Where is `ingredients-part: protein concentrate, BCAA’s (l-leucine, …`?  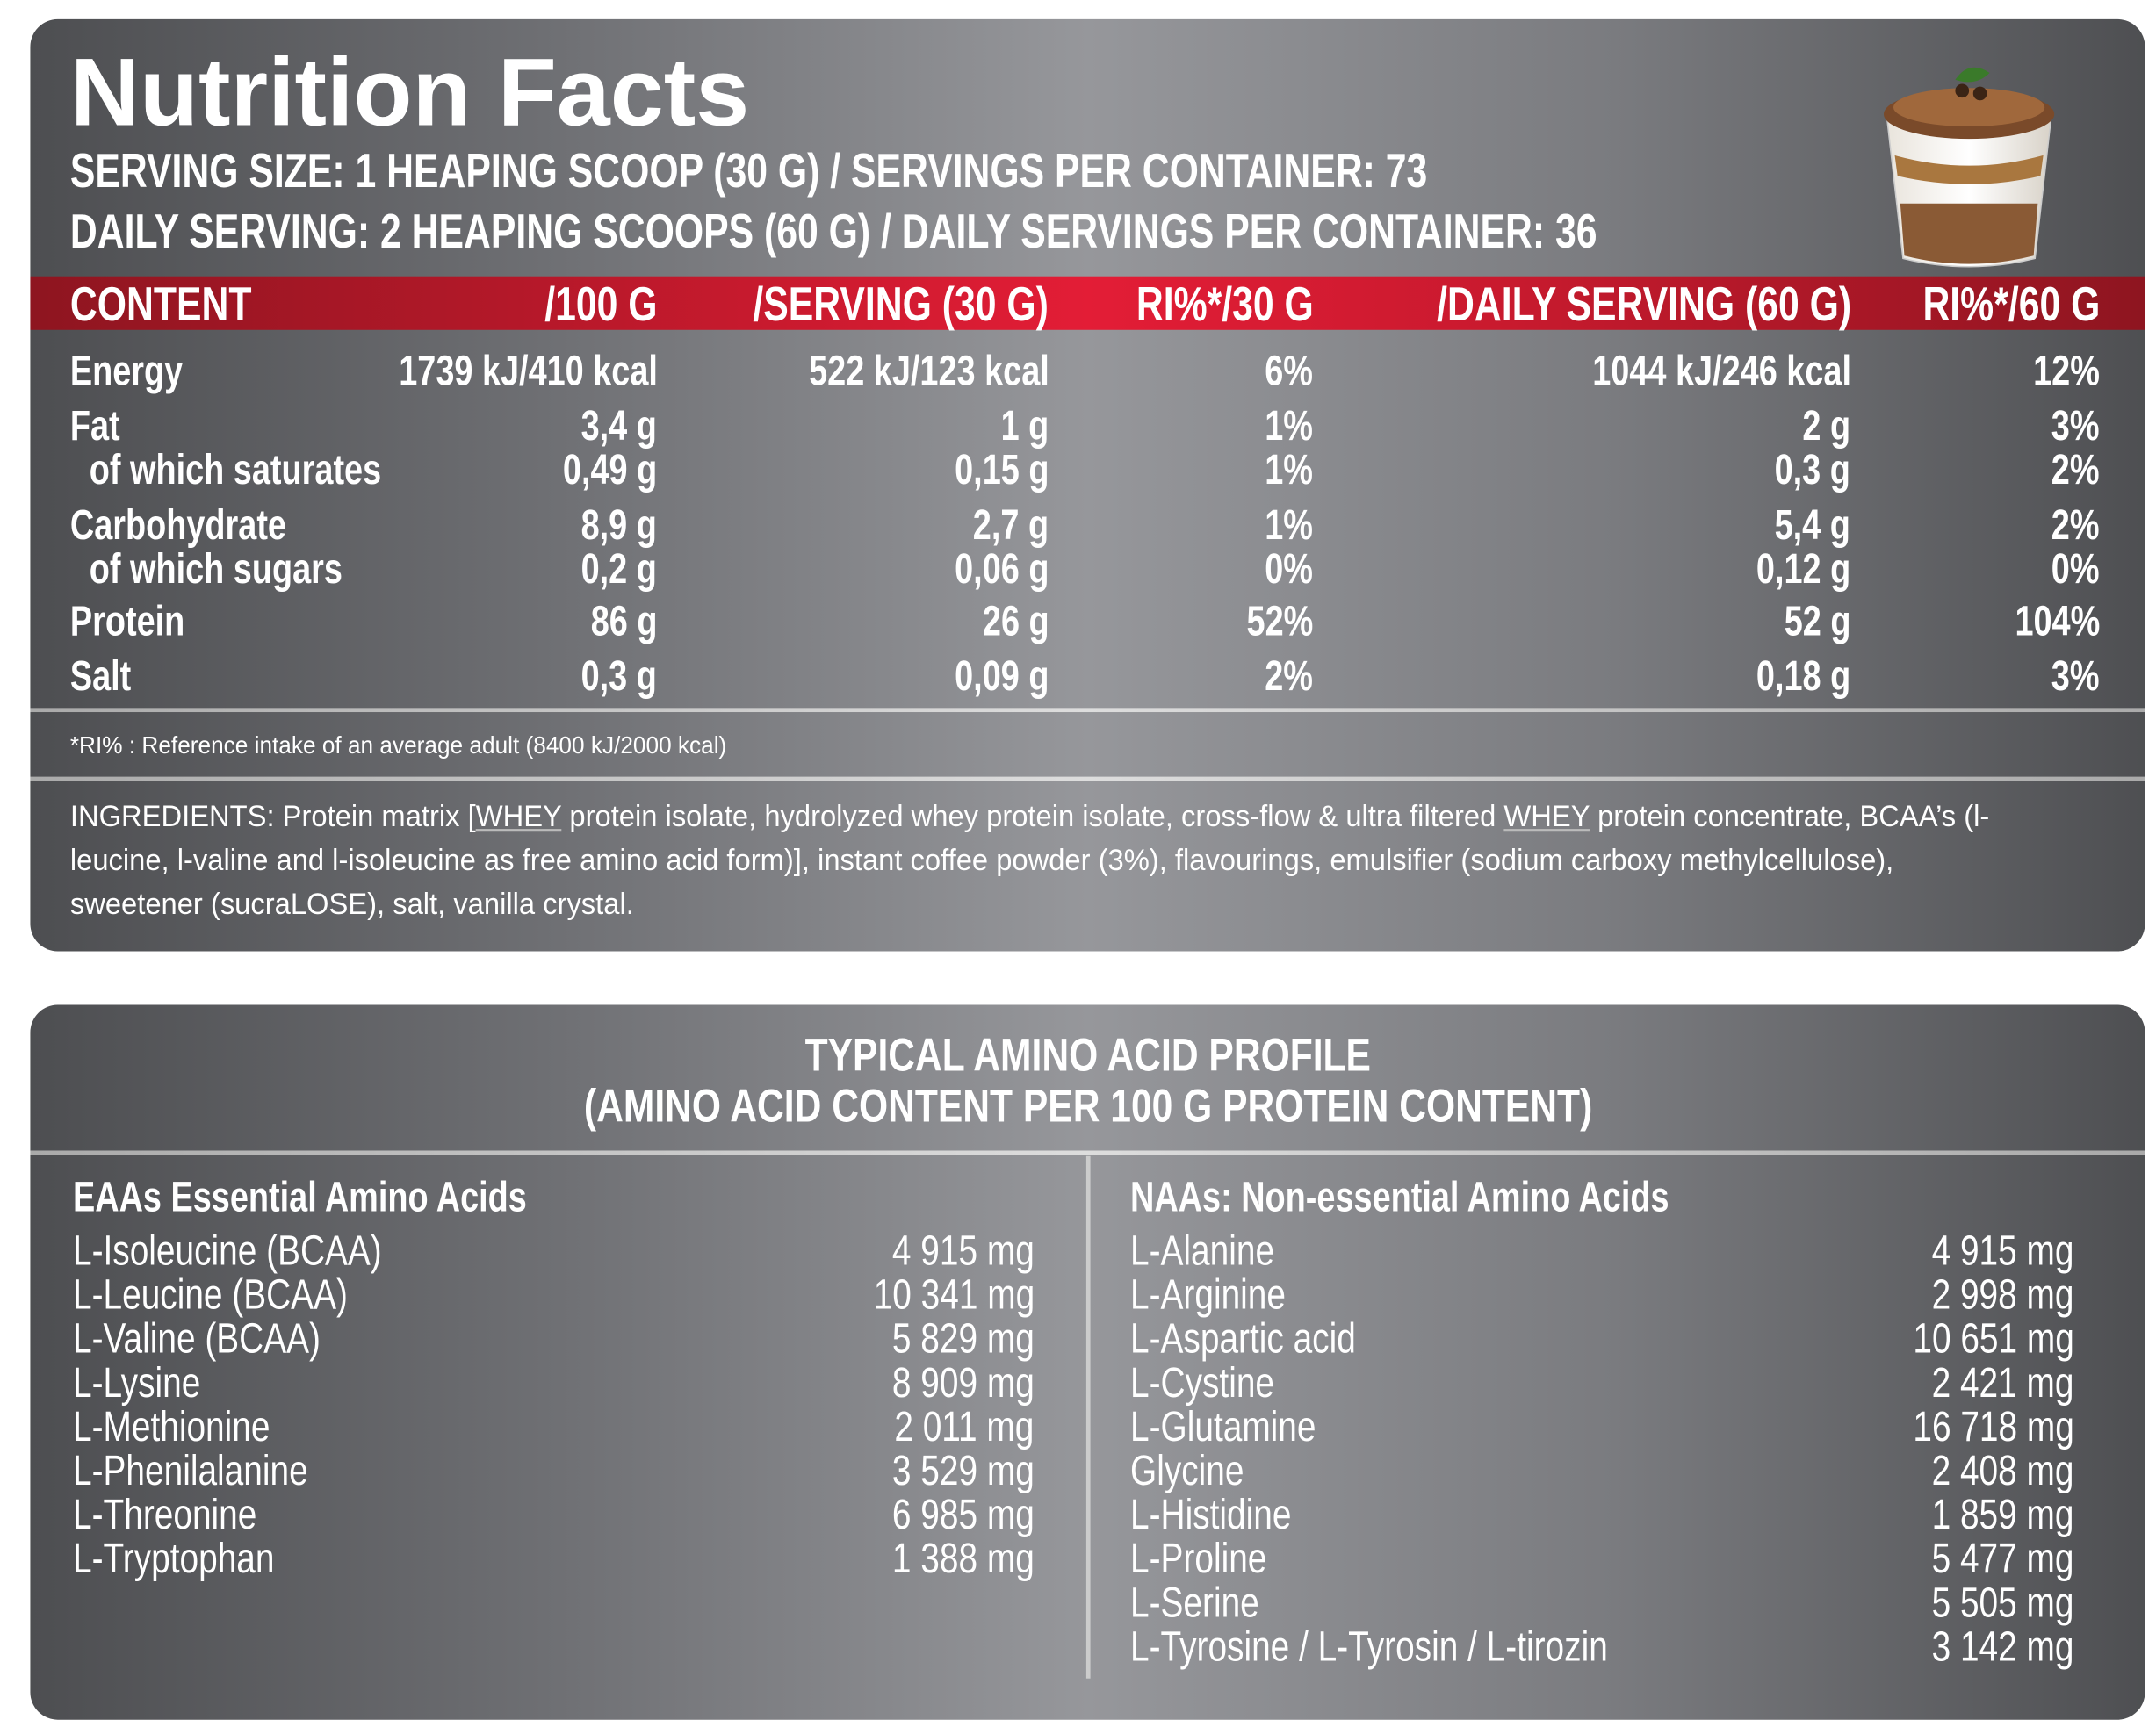
ingredients-part: protein concentrate, BCAA’s (l-leucine, … is located at coordinates (1029, 860).